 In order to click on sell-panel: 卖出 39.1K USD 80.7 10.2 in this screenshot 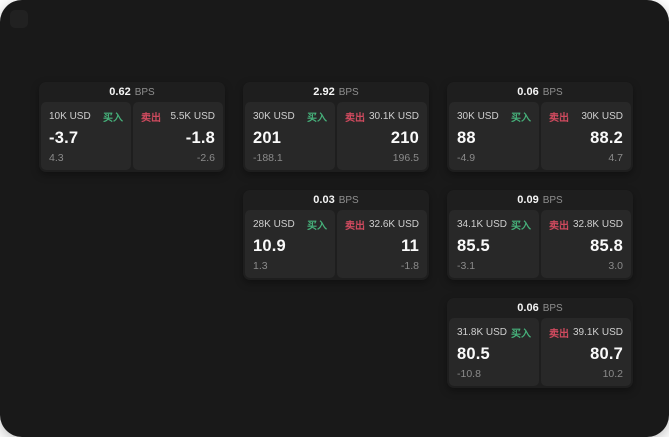, I will do `click(586, 352)`.